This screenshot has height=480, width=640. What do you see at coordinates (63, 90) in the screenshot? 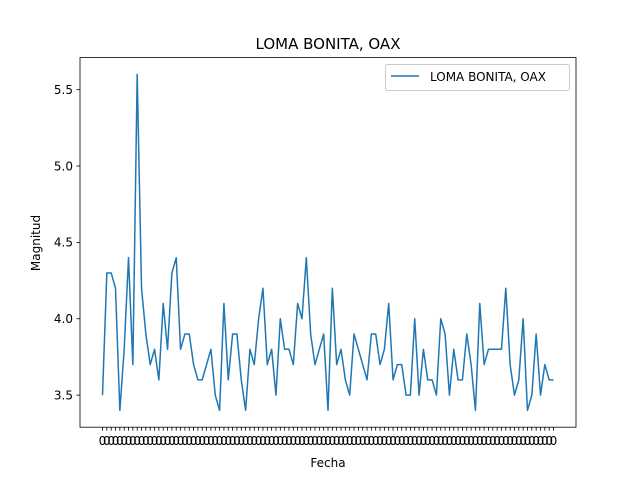
I see `y-tick-label: 5.5` at bounding box center [63, 90].